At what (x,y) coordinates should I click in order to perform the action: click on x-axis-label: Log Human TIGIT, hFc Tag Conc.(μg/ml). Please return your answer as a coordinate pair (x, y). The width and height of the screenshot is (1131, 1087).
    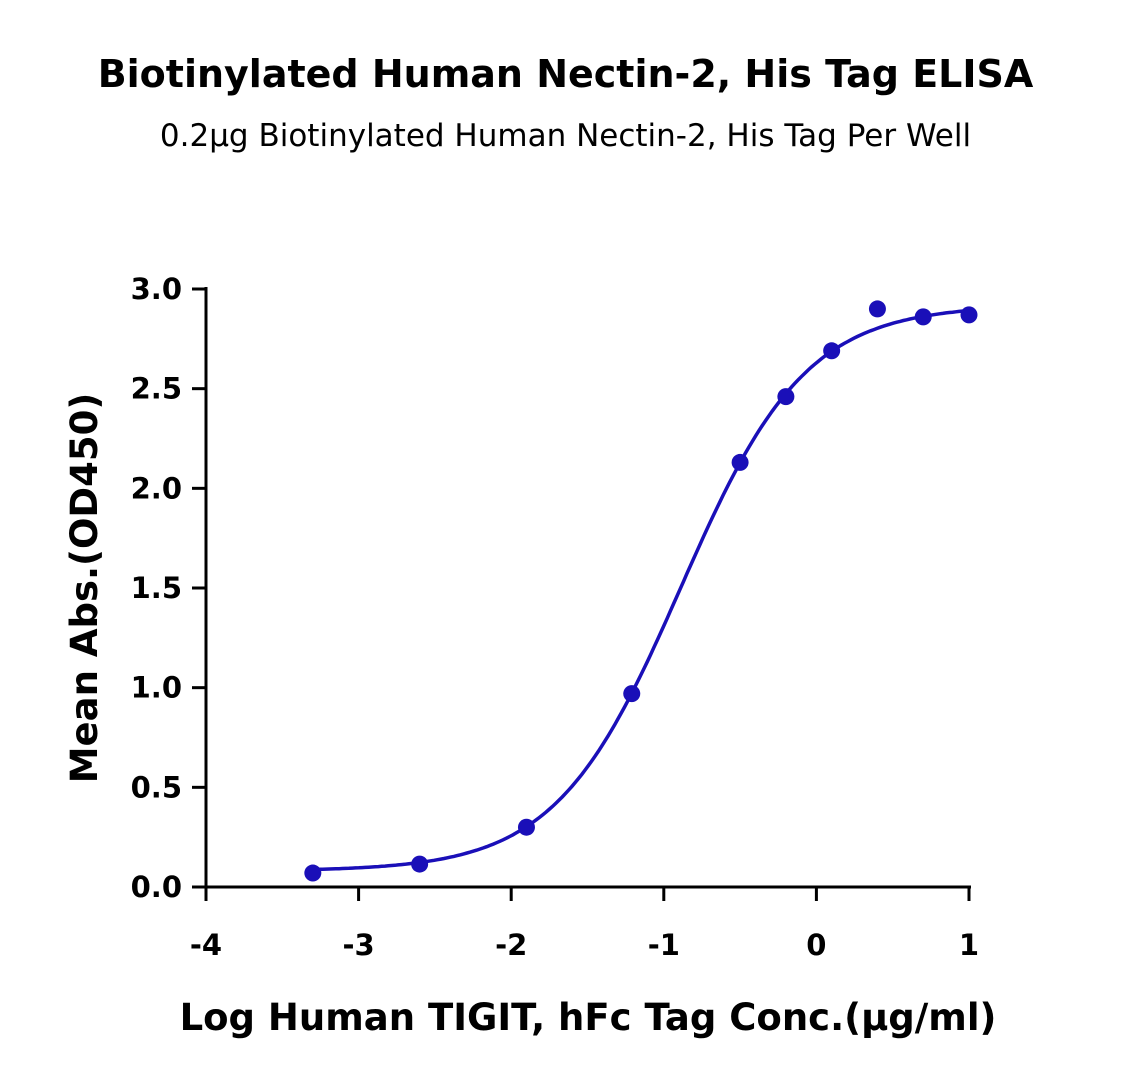
    Looking at the image, I should click on (588, 1017).